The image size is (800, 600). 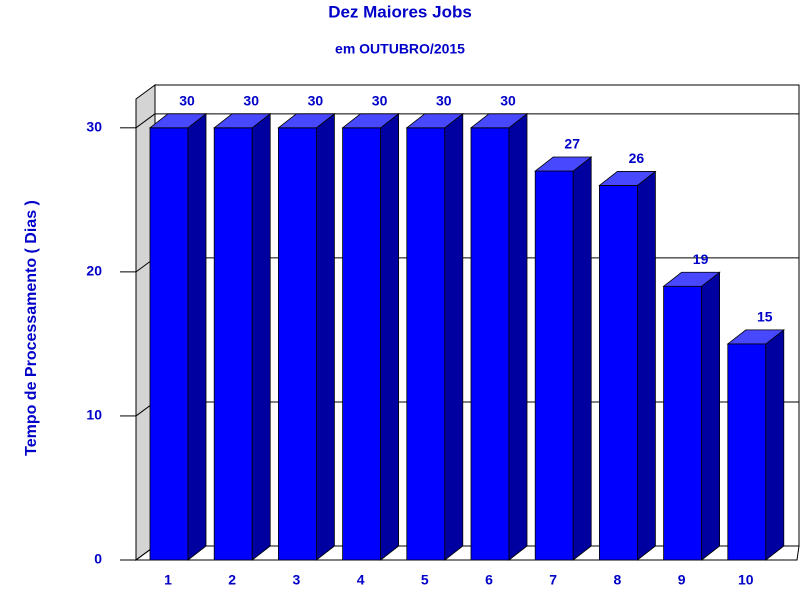 What do you see at coordinates (553, 580) in the screenshot?
I see `x-tick-label: 7` at bounding box center [553, 580].